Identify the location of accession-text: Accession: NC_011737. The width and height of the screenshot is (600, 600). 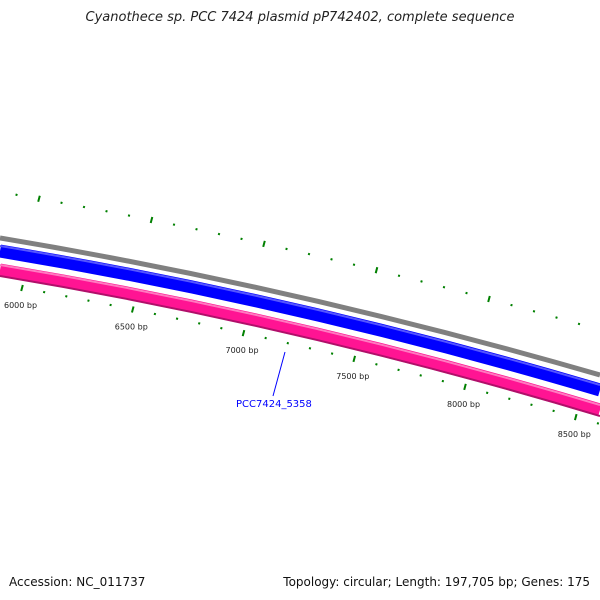
(77, 582).